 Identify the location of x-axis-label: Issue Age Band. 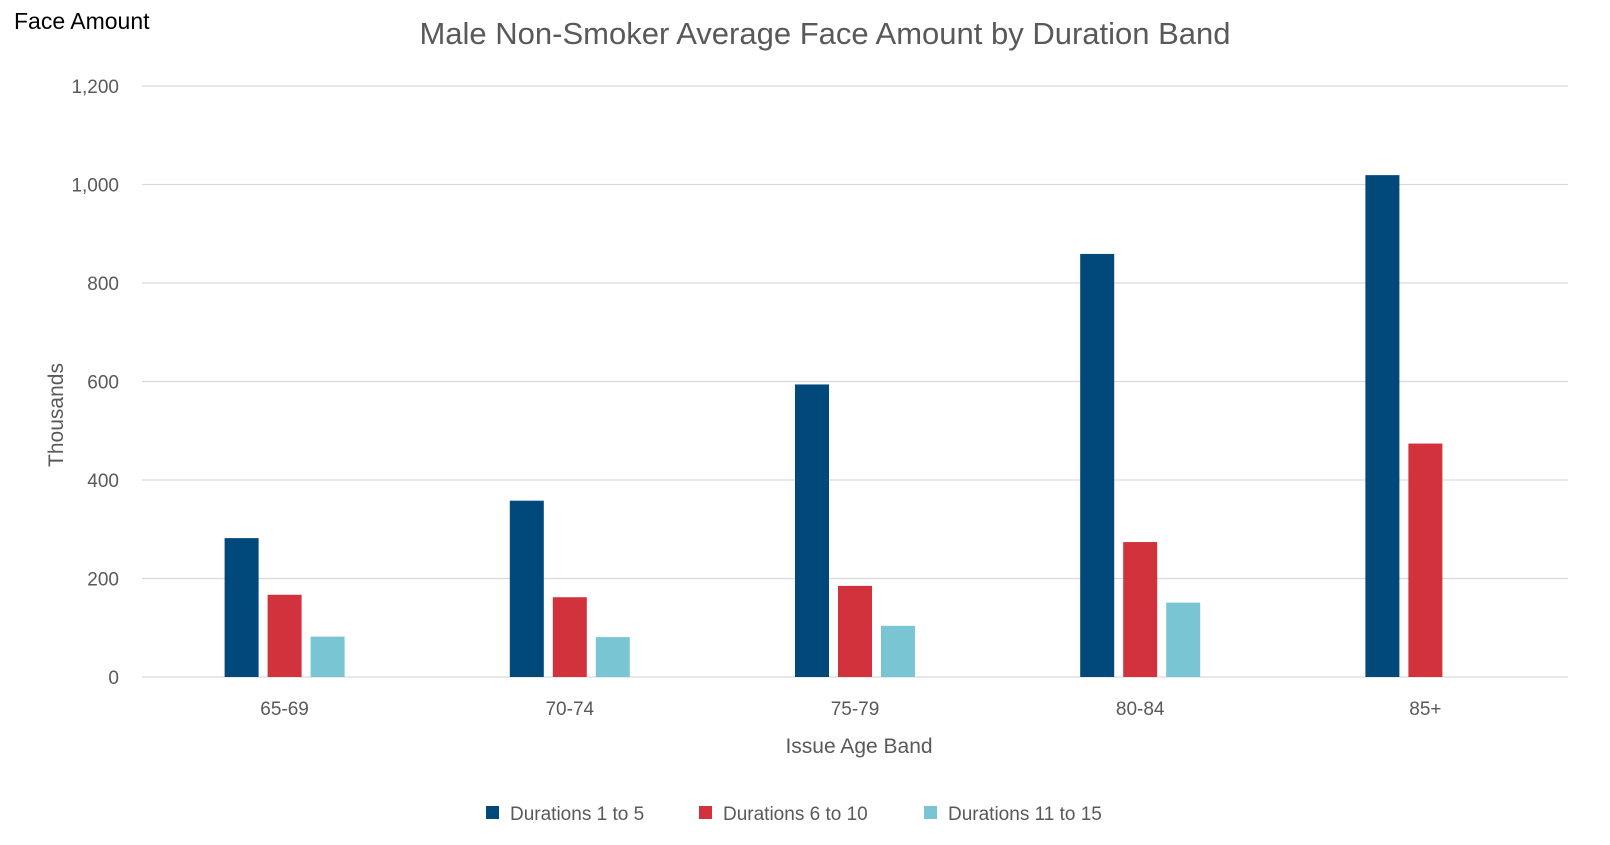
(858, 746).